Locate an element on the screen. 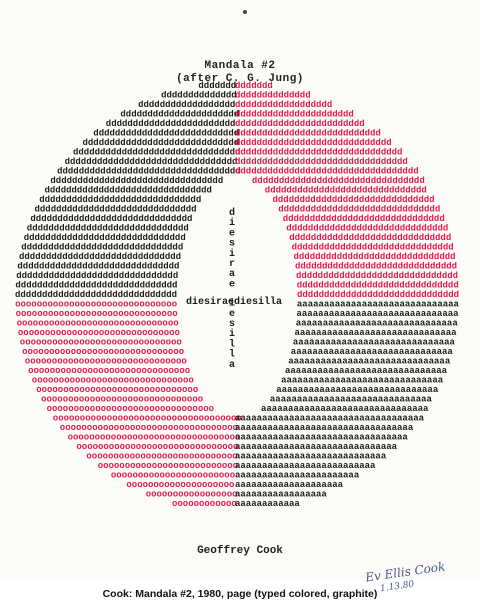  typed-row-left: ooooooooooooooooo is located at coordinates (192, 495).